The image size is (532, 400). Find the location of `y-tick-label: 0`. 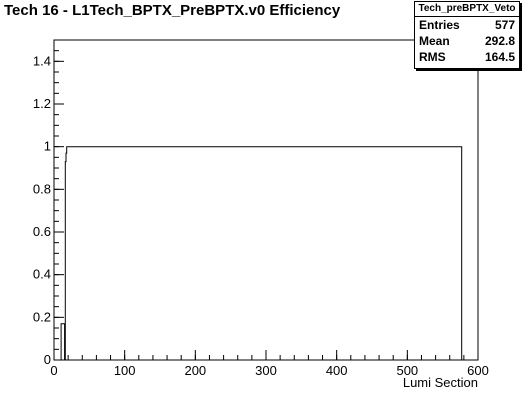

y-tick-label: 0 is located at coordinates (47, 359).